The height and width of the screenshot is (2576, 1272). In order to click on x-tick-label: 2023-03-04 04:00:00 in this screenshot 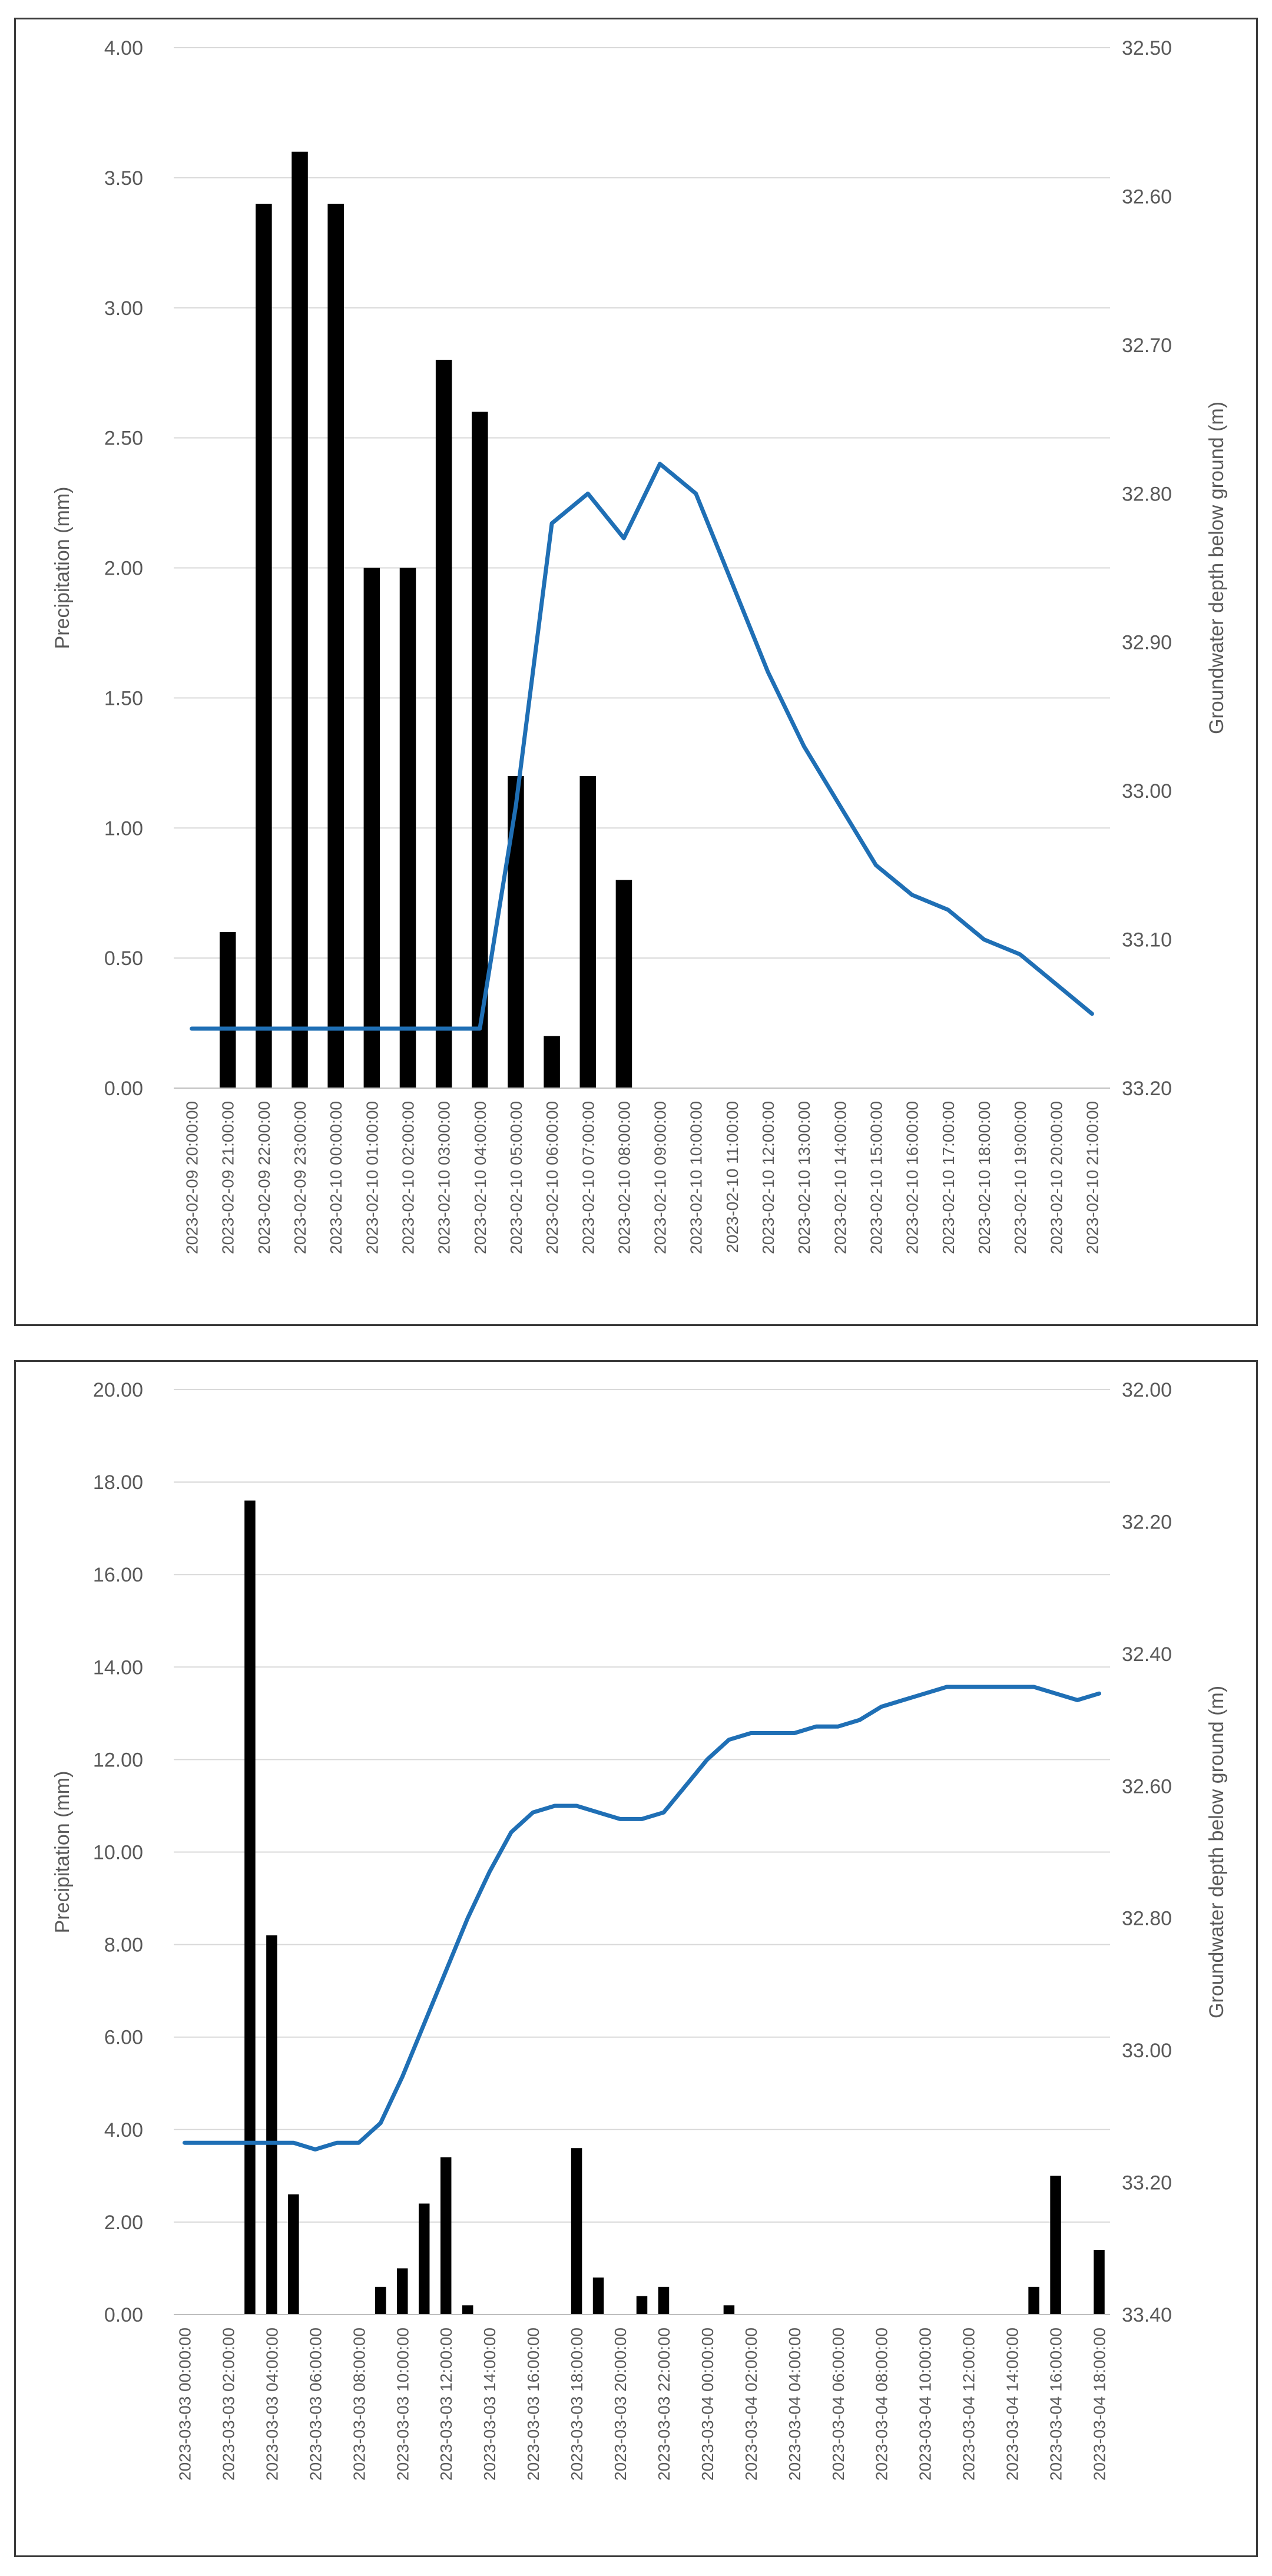, I will do `click(795, 2404)`.